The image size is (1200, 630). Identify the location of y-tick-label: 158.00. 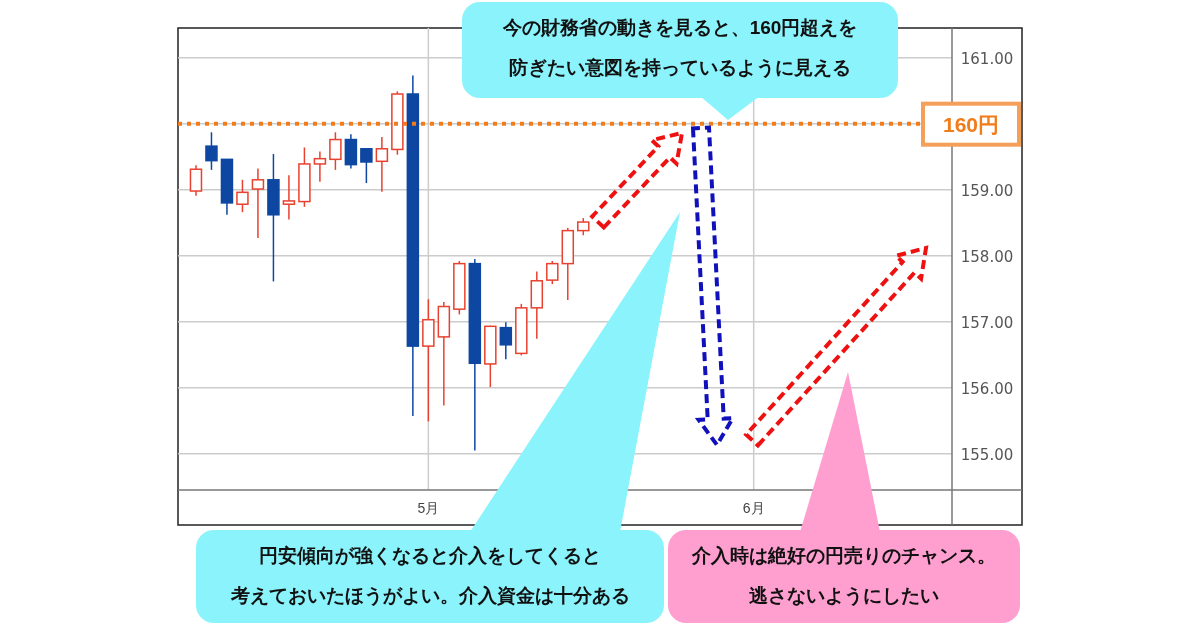
(987, 256).